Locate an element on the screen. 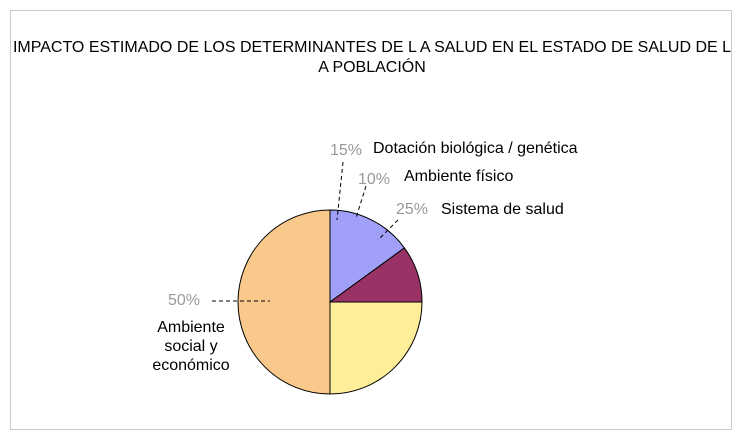 This screenshot has width=744, height=430. value-label: 25% is located at coordinates (412, 209).